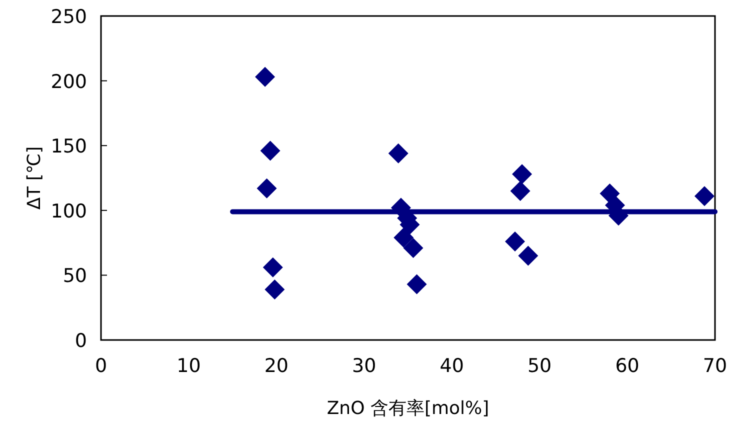 The image size is (737, 427). Describe the element at coordinates (68, 147) in the screenshot. I see `y-tick-label: 150` at that location.